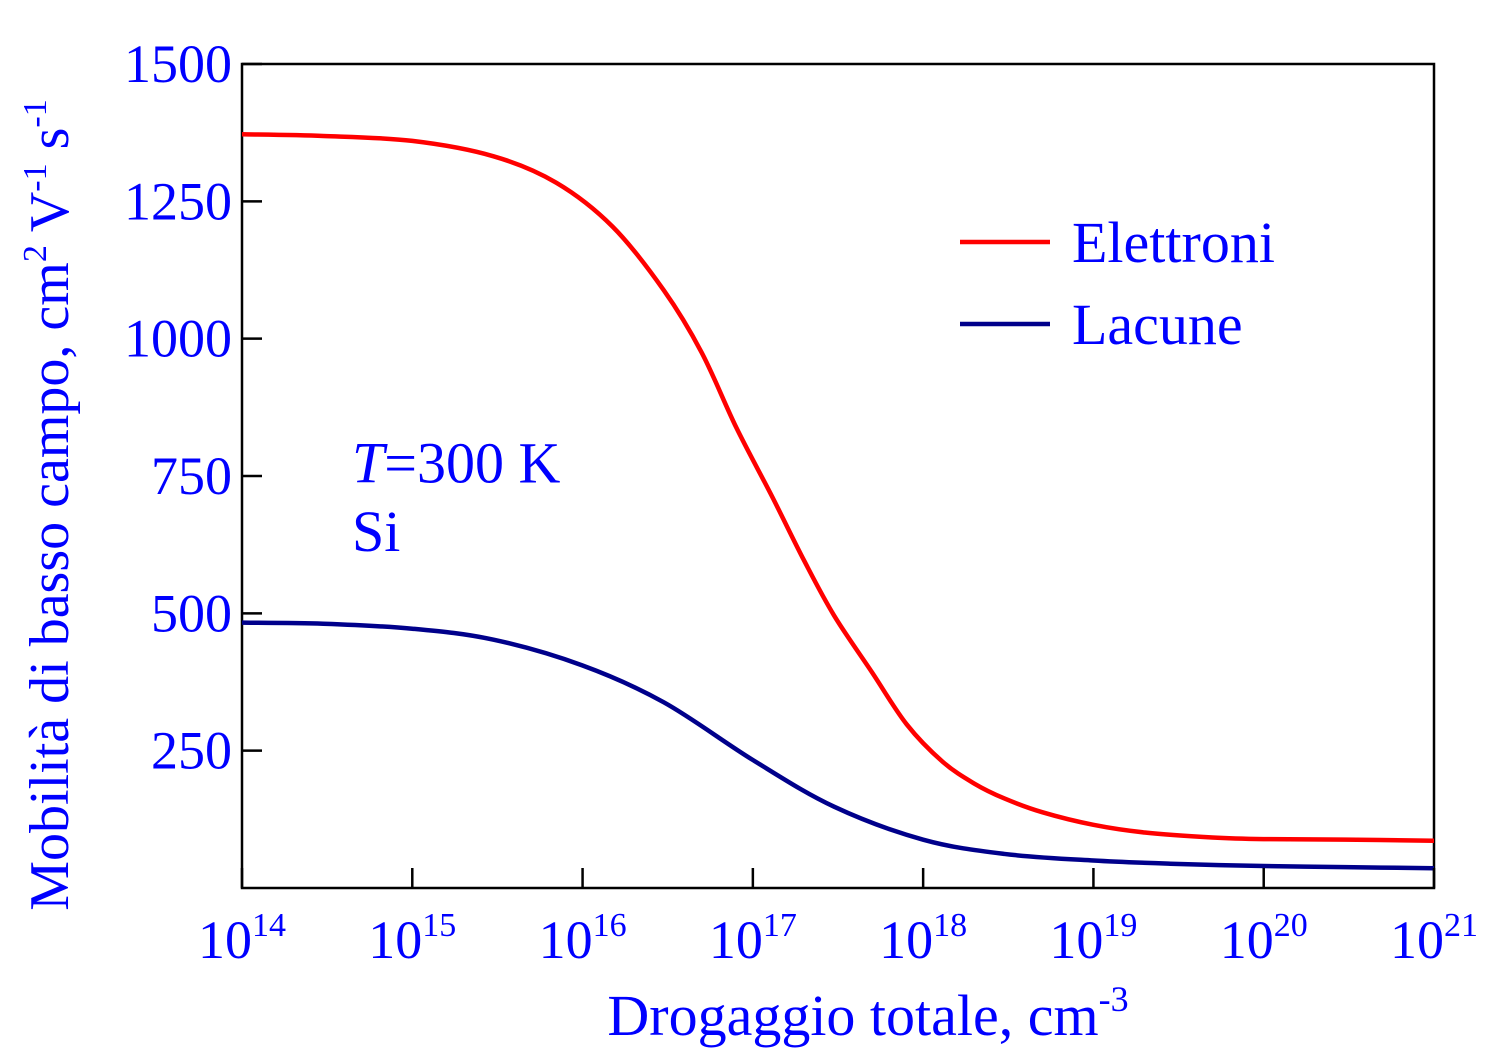 This screenshot has width=1487, height=1048. I want to click on annotation-material: Si, so click(376, 531).